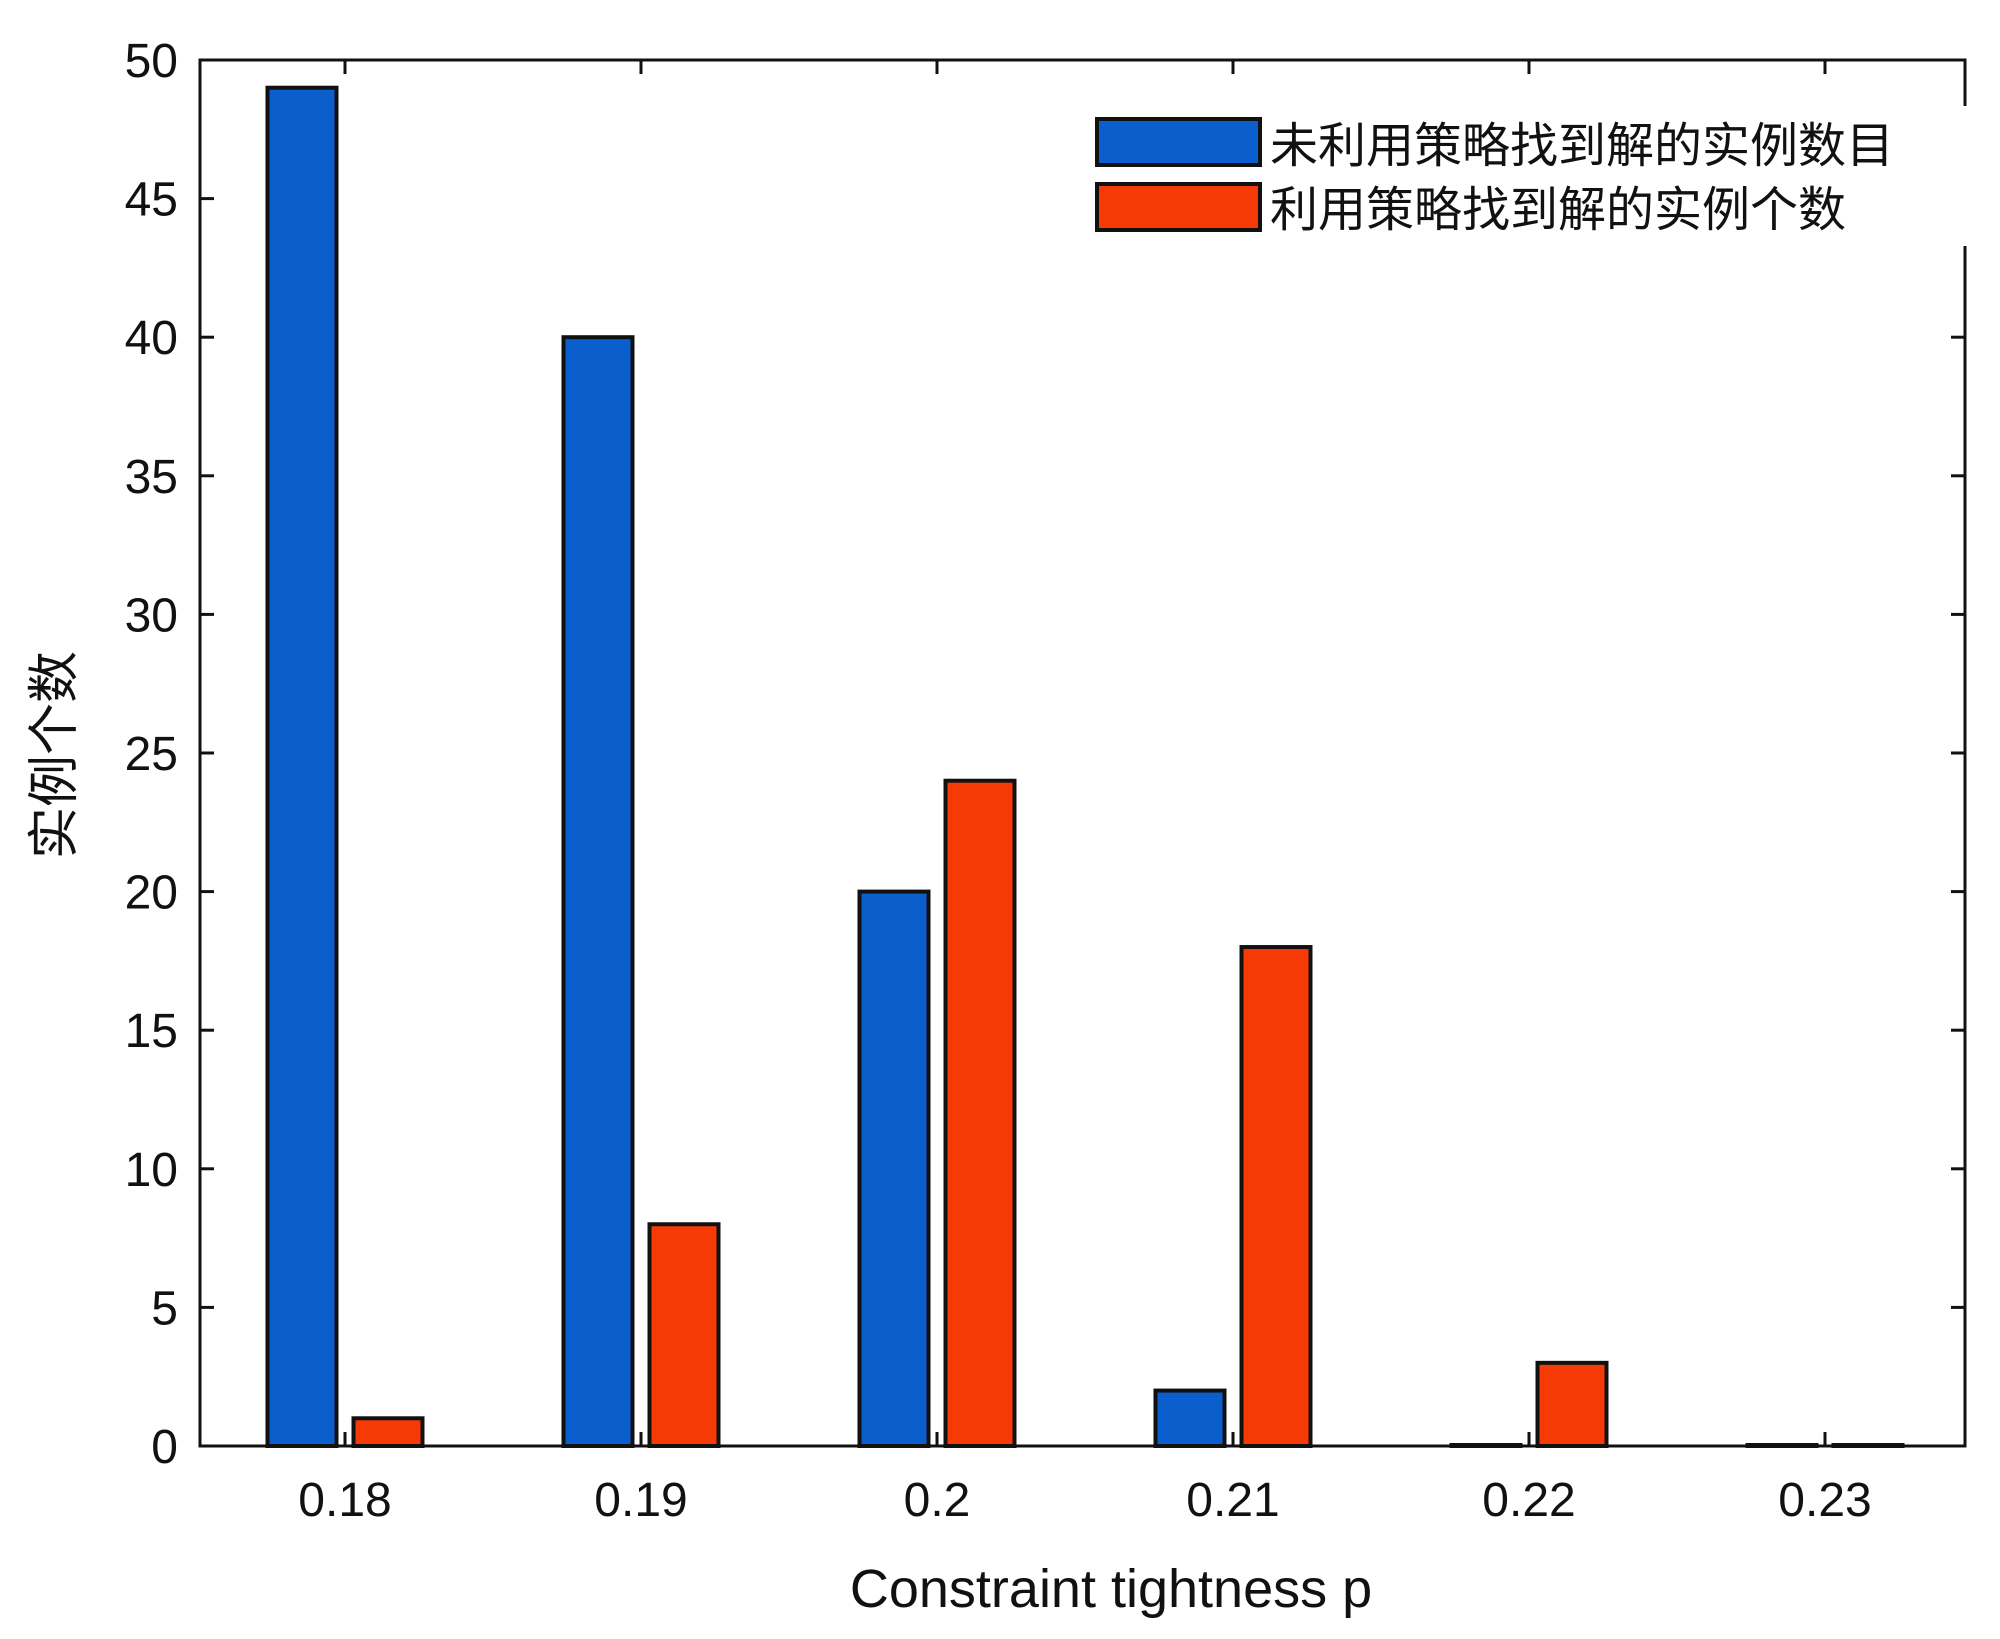  What do you see at coordinates (151, 615) in the screenshot?
I see `y-tick-label-30: 30` at bounding box center [151, 615].